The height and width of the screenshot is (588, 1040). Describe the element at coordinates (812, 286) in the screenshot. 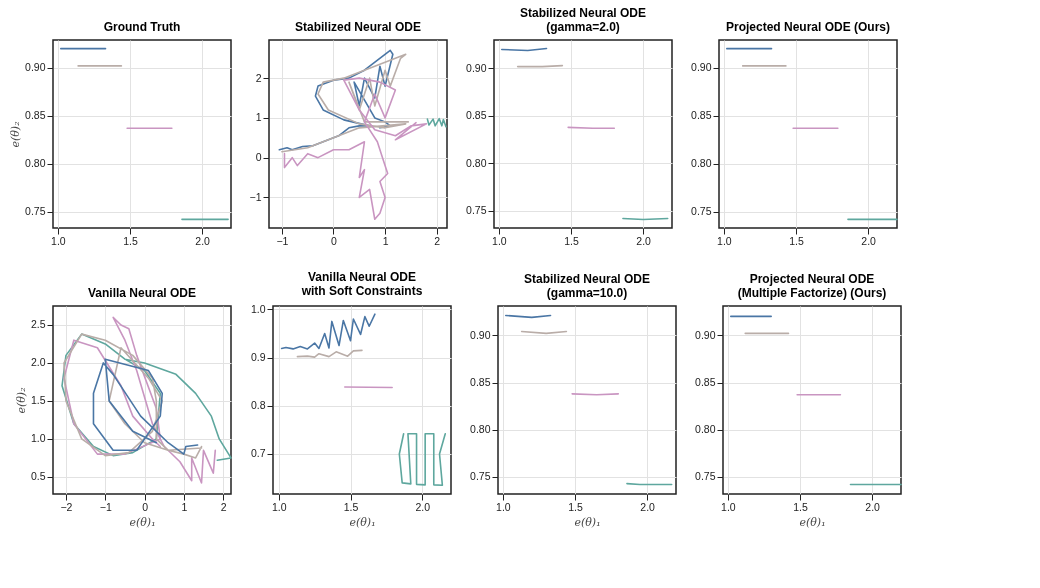

I see `chart-title: Projected Neural ODE (Multiple Factorize) (Ours)` at that location.